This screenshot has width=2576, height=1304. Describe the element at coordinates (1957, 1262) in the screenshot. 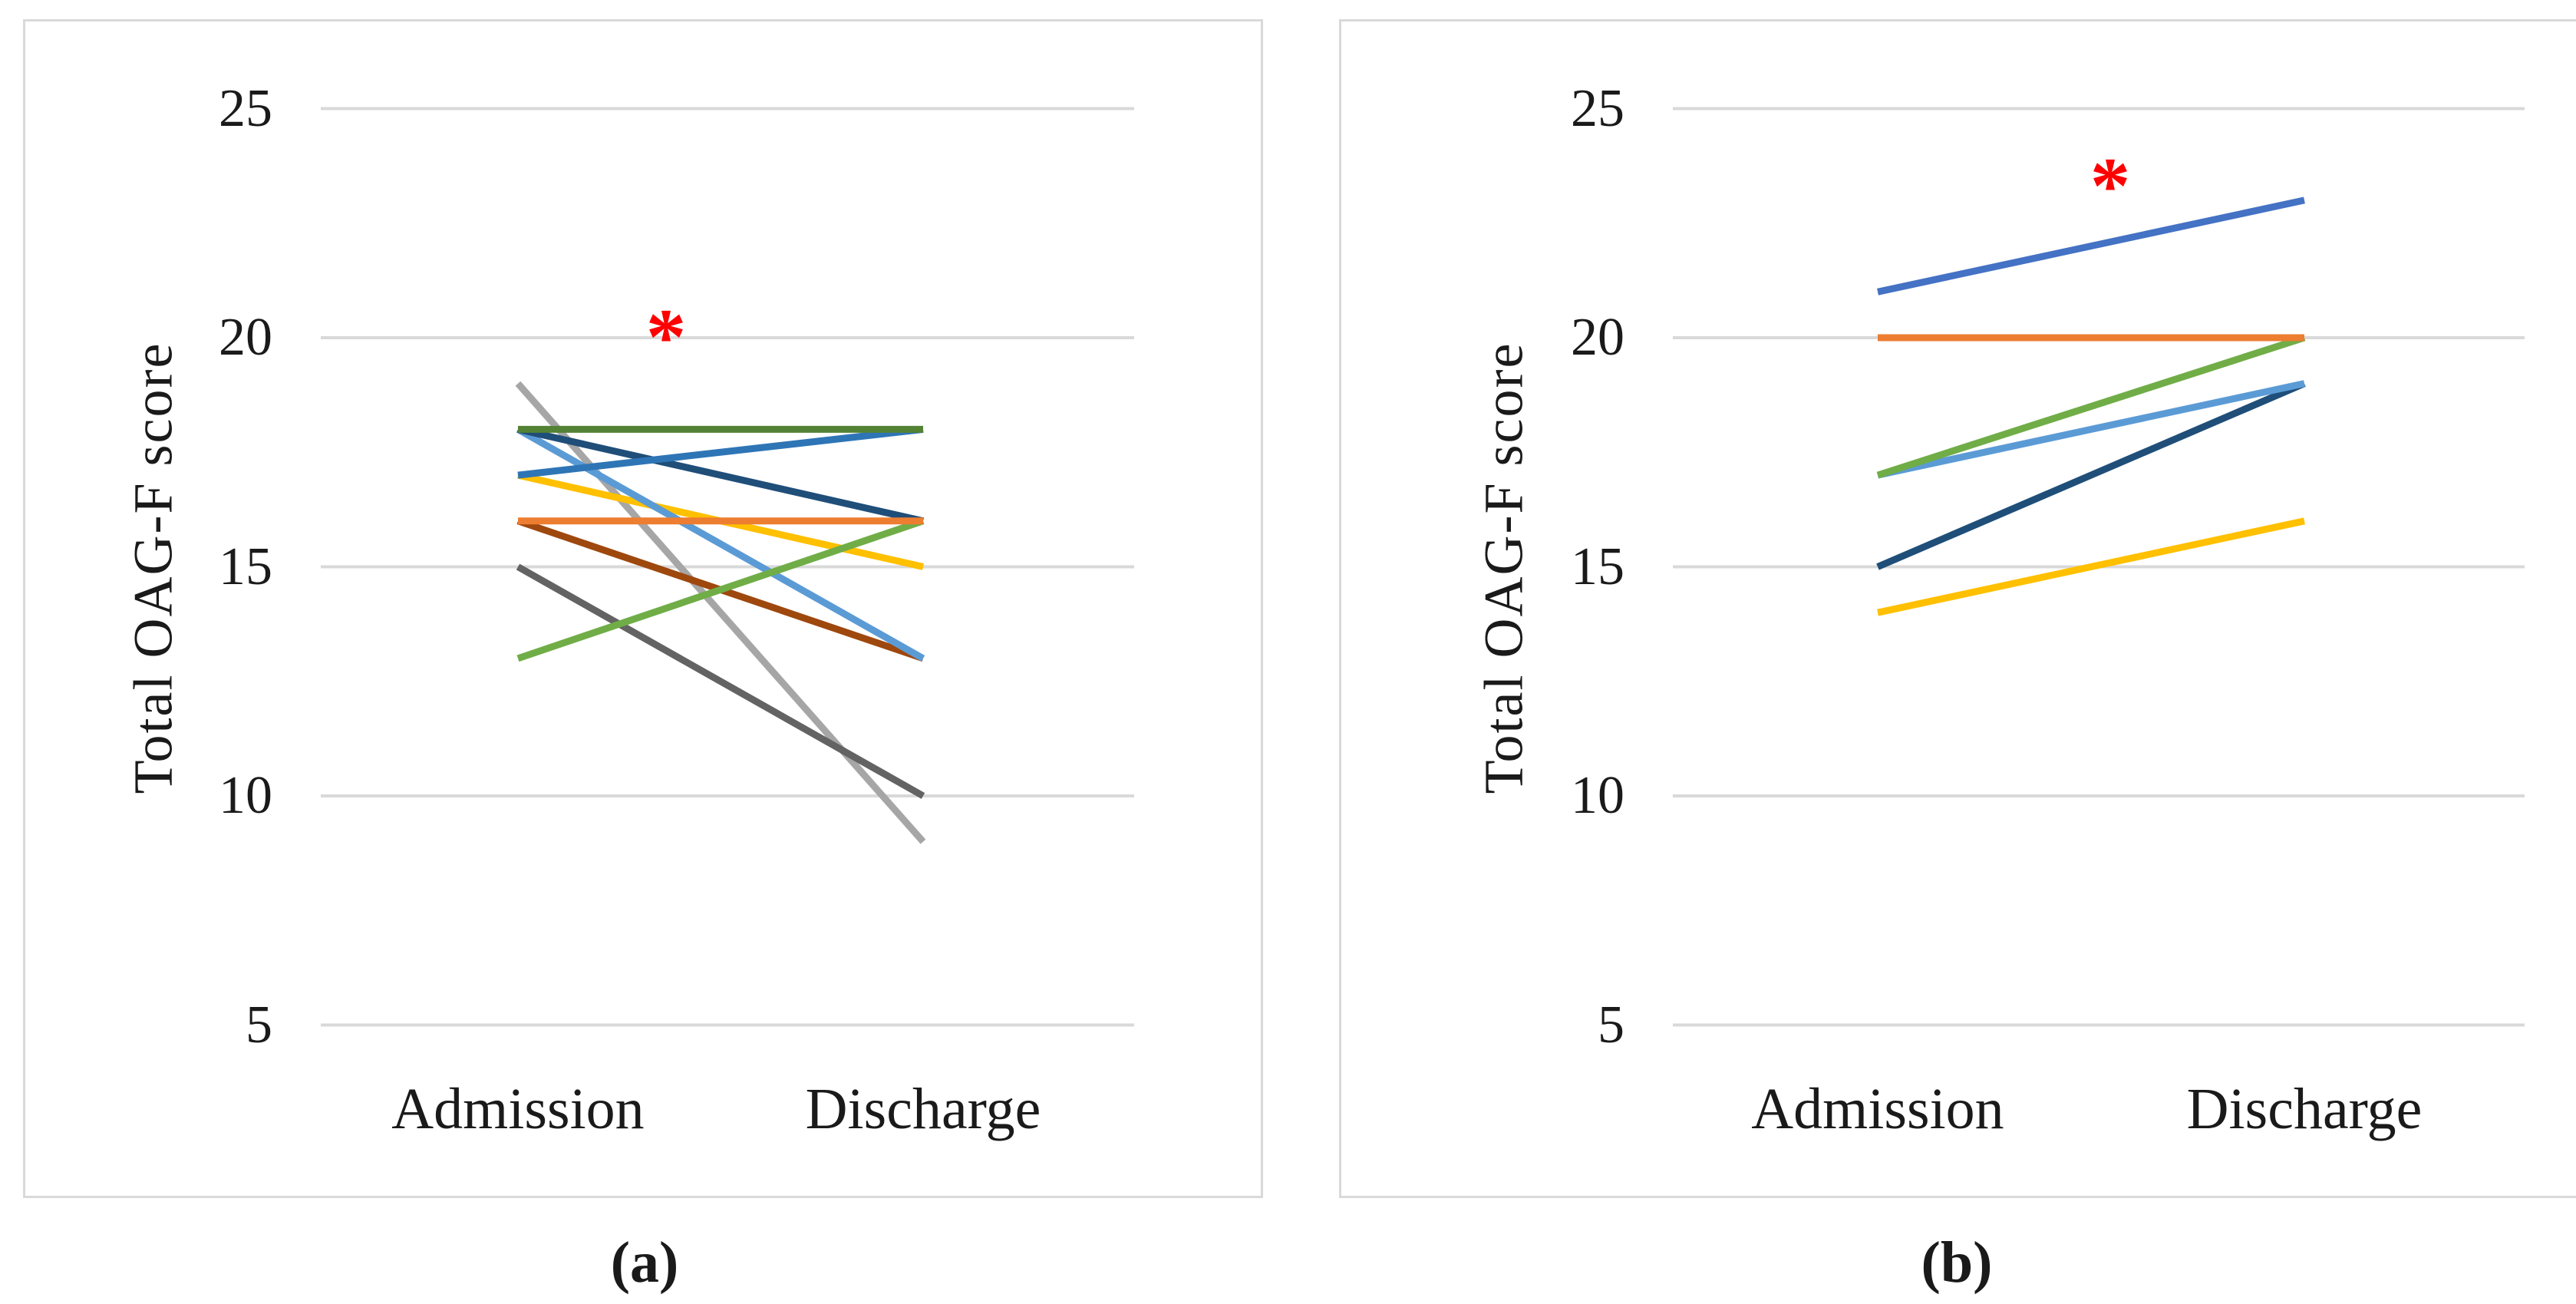

I see `panel-caption-b: (b)` at that location.